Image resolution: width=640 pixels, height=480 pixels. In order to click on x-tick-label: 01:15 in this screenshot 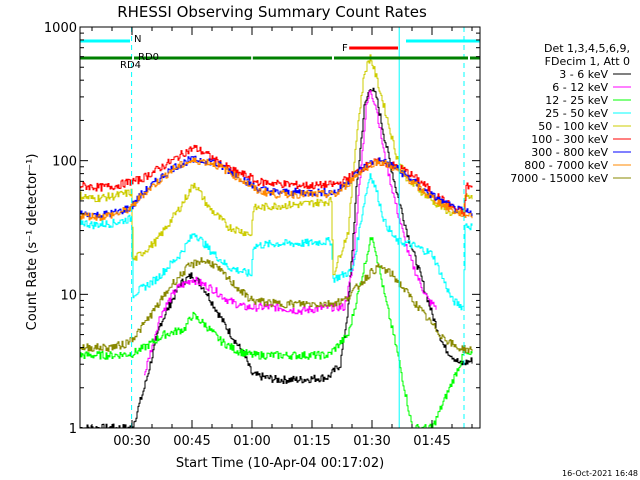, I will do `click(311, 441)`.